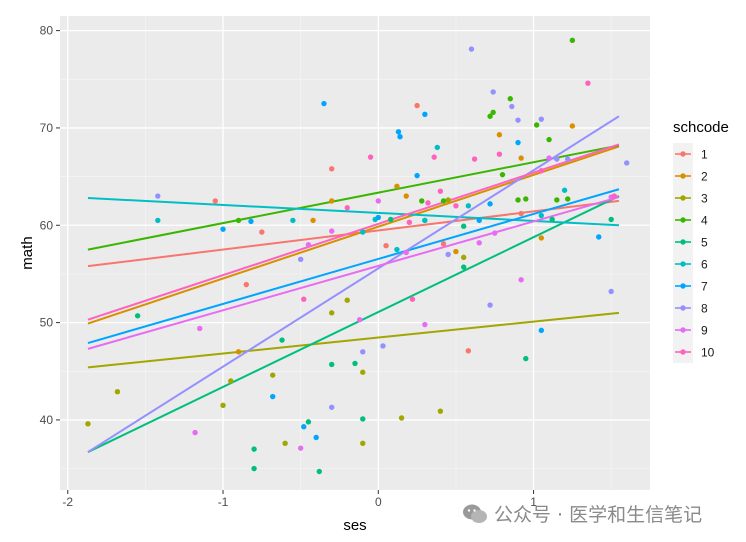 The width and height of the screenshot is (746, 542). What do you see at coordinates (704, 221) in the screenshot?
I see `legend-label-4: 4` at bounding box center [704, 221].